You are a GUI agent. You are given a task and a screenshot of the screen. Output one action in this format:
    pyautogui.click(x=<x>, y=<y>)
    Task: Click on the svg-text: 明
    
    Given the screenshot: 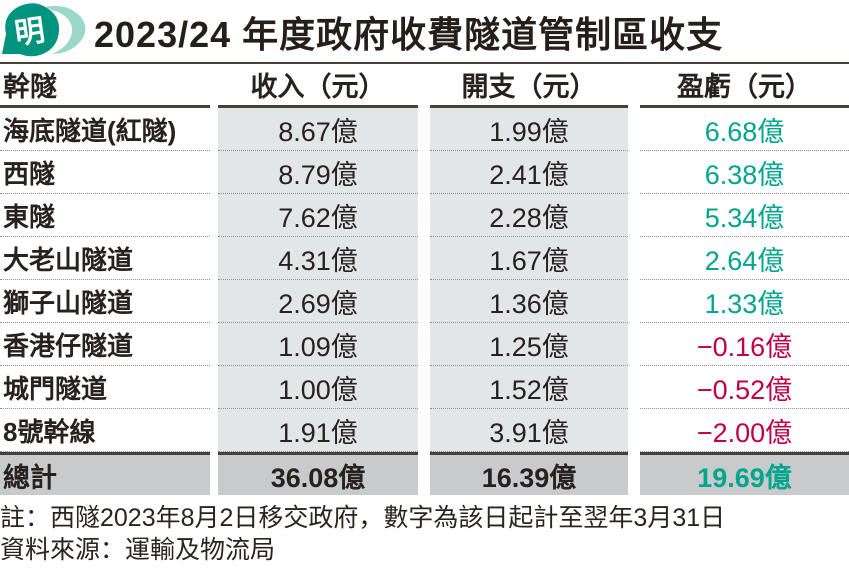 What is the action you would take?
    pyautogui.click(x=30, y=32)
    